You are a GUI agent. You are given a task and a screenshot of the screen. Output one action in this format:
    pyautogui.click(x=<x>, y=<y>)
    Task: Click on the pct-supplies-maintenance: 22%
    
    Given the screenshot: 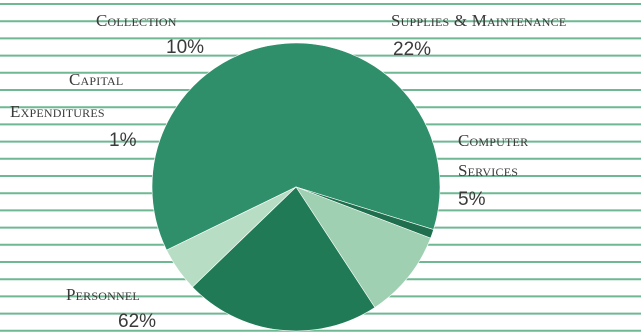 What is the action you would take?
    pyautogui.click(x=412, y=49)
    